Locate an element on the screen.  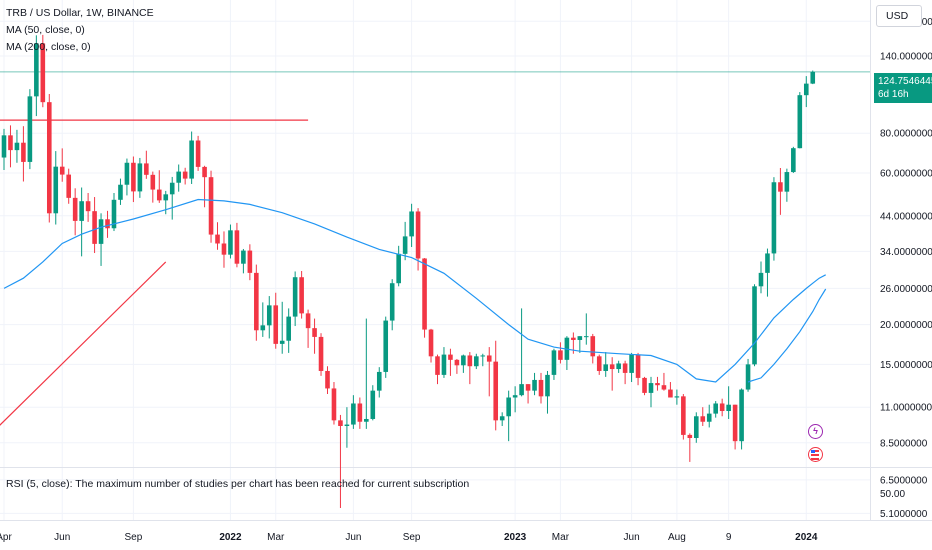
time-tick-label: 9 is located at coordinates (729, 537).